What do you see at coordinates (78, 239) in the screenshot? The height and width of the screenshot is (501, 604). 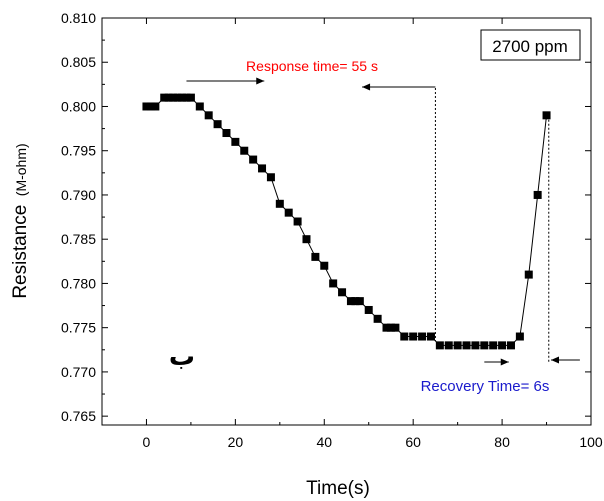 I see `y-tick-label: 0.785` at bounding box center [78, 239].